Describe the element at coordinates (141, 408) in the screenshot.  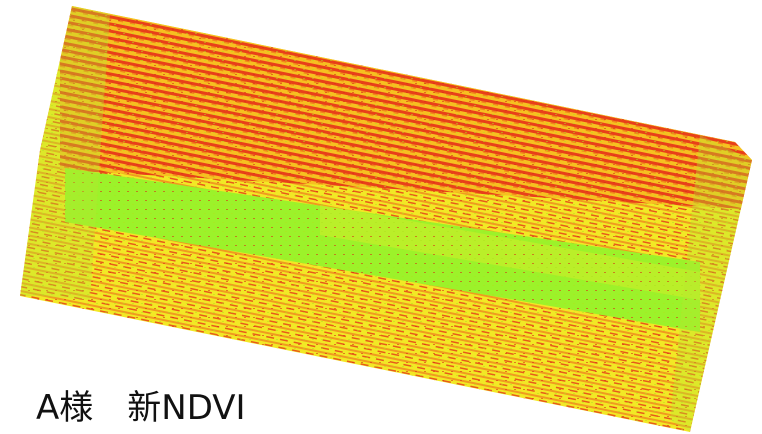
I see `caption: A様 新NDVI` at that location.